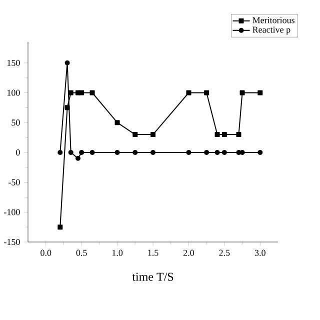  What do you see at coordinates (271, 30) in the screenshot?
I see `legend-label: Reactive p` at bounding box center [271, 30].